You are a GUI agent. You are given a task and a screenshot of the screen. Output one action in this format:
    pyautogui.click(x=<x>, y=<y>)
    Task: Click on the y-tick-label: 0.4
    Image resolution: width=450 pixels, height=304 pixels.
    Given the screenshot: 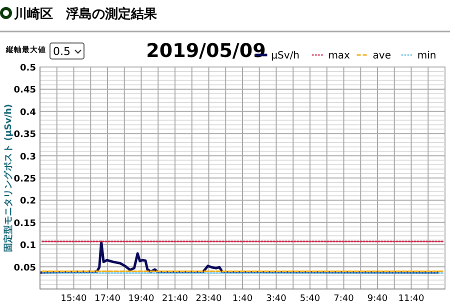 What is the action you would take?
    pyautogui.click(x=28, y=113)
    